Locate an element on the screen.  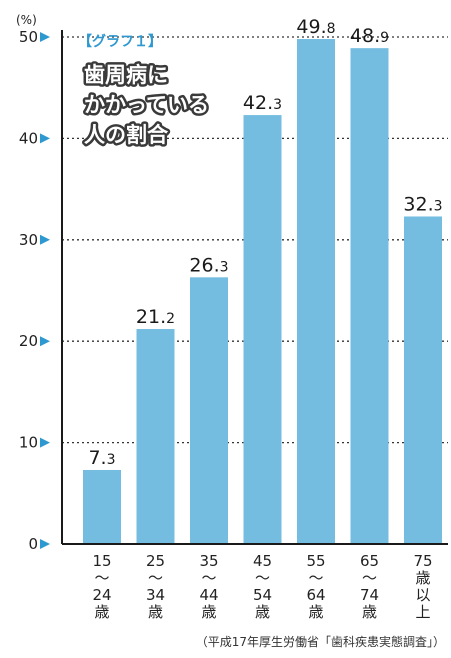
y-tick-label: 50 is located at coordinates (28, 37).